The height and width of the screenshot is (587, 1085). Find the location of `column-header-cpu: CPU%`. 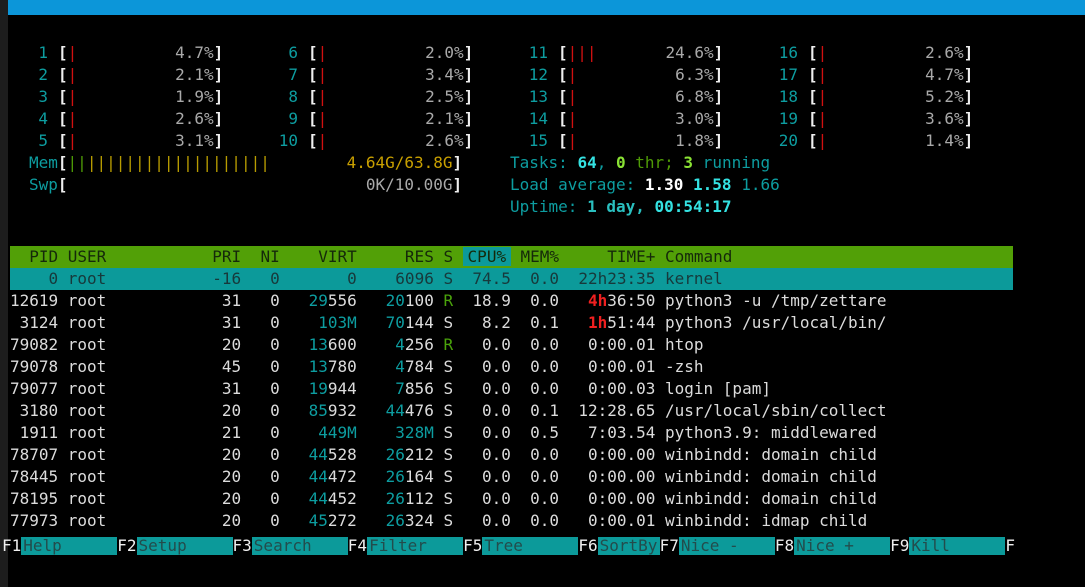

column-header-cpu: CPU% is located at coordinates (482, 257).